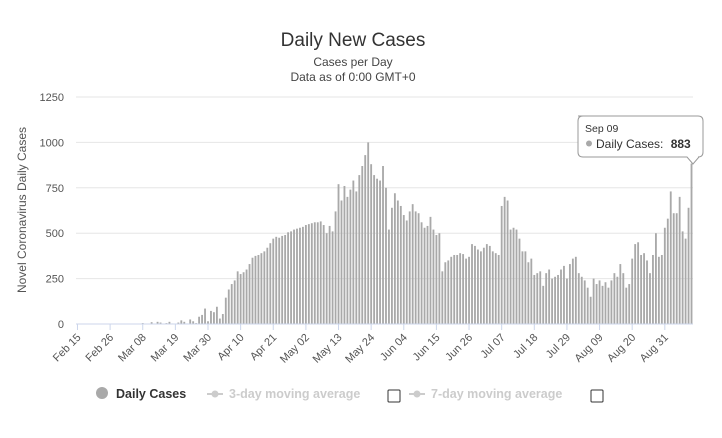 The width and height of the screenshot is (722, 438). Describe the element at coordinates (141, 394) in the screenshot. I see `legend-item-daily-cases: Daily Cases` at that location.